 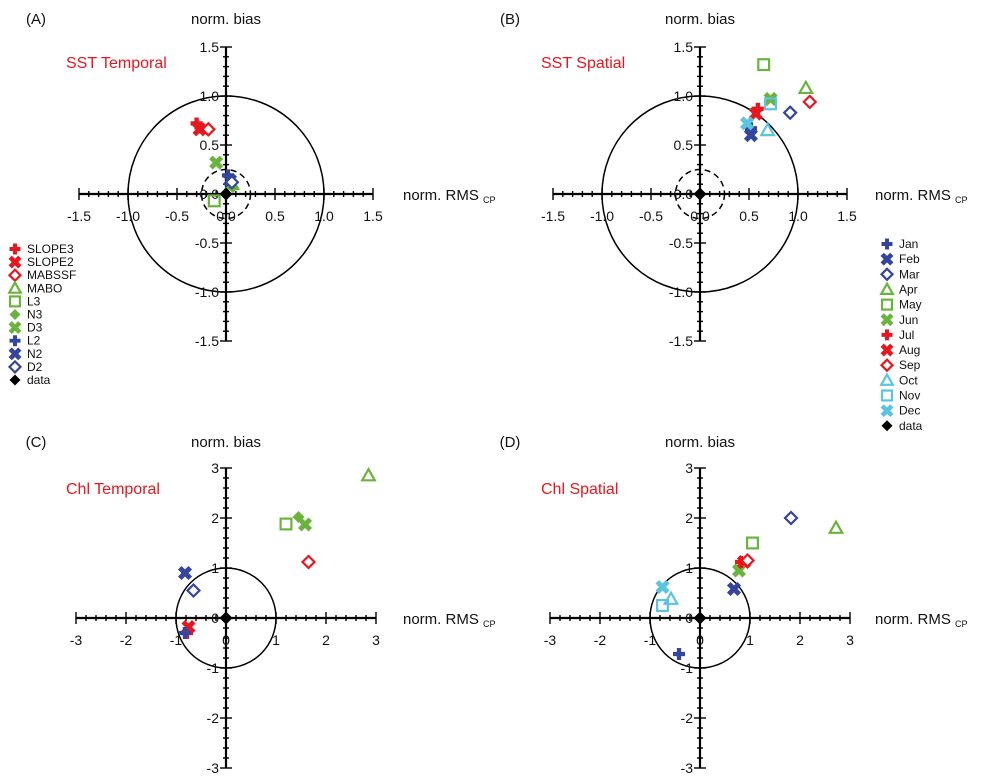 I want to click on point-mabo, so click(x=368, y=474).